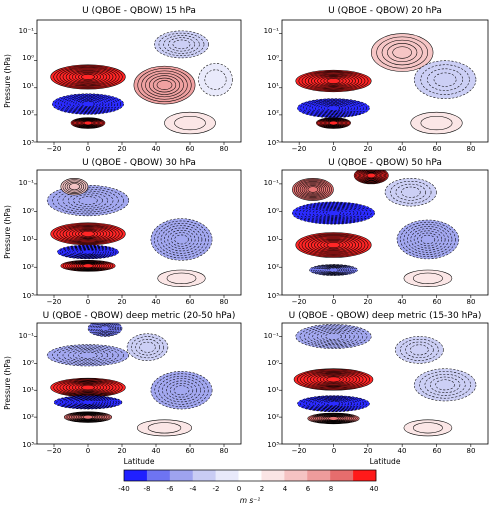  I want to click on contour-layer, so click(141, 82).